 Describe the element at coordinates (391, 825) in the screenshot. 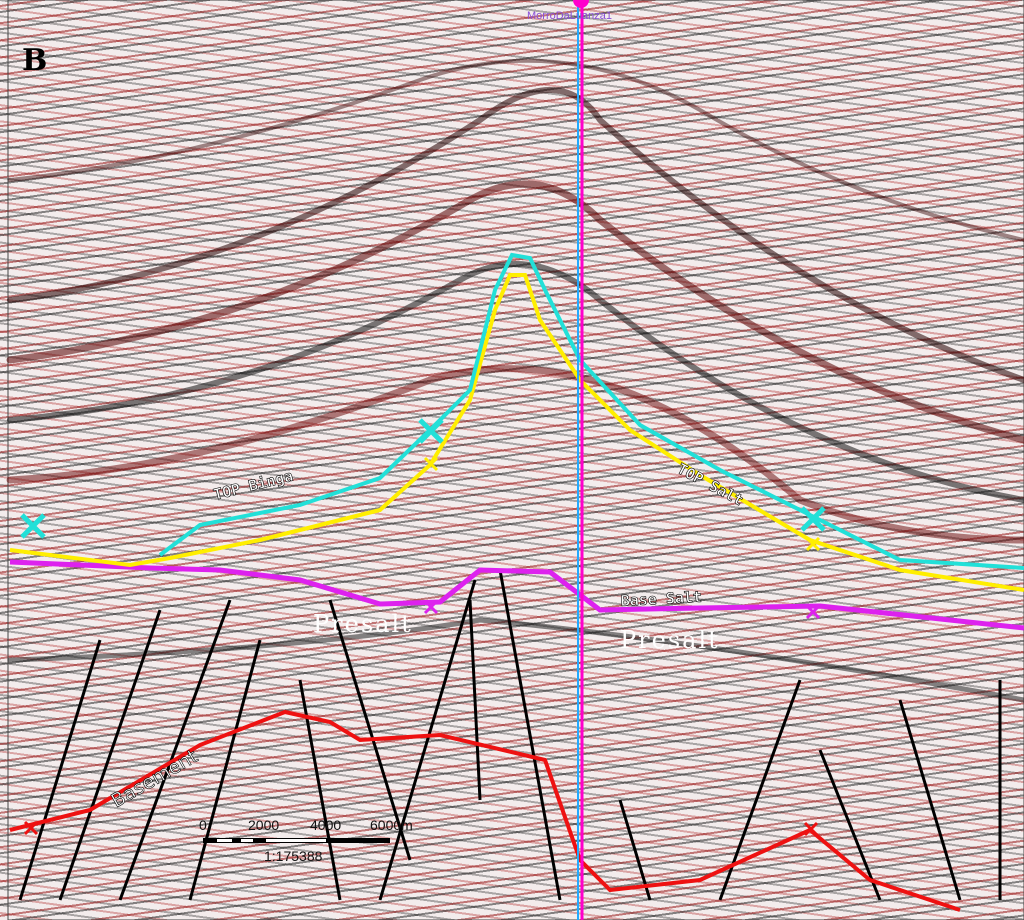

I see `scale-tick-6000: 6000m` at that location.